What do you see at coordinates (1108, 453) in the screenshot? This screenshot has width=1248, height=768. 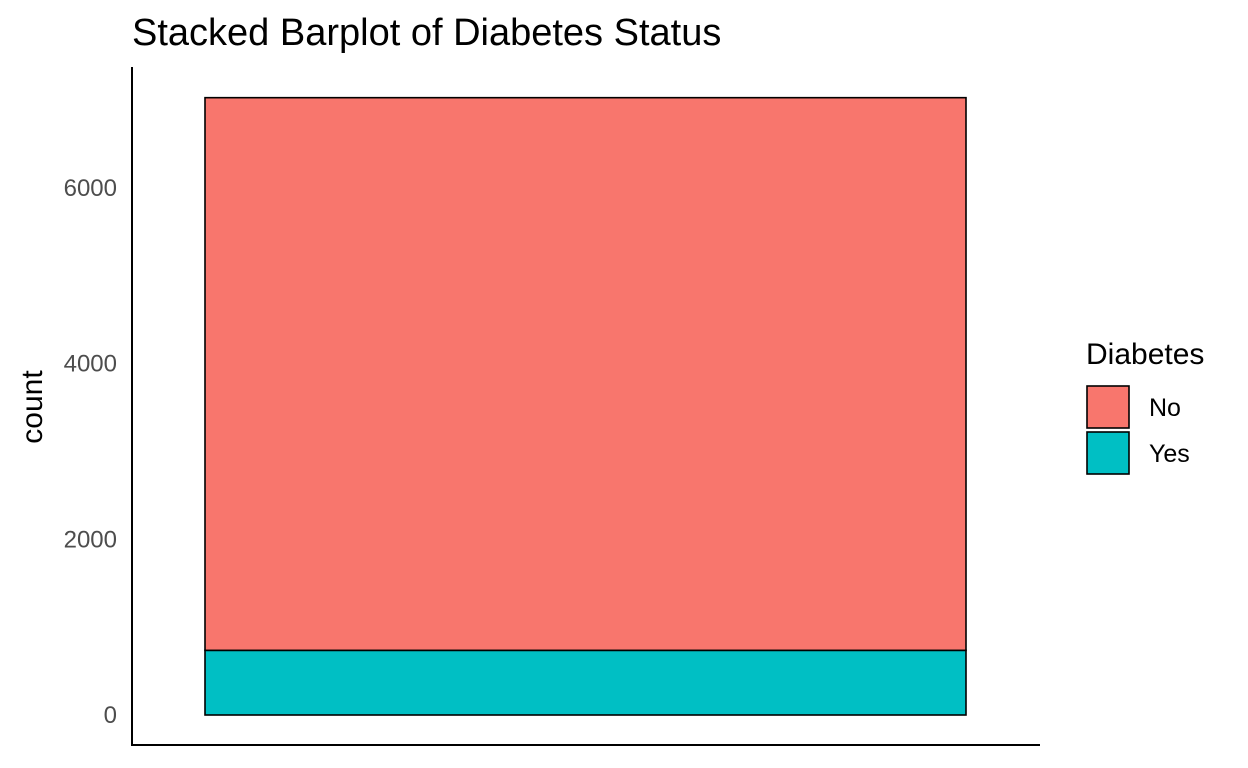 I see `legend-key-yes` at bounding box center [1108, 453].